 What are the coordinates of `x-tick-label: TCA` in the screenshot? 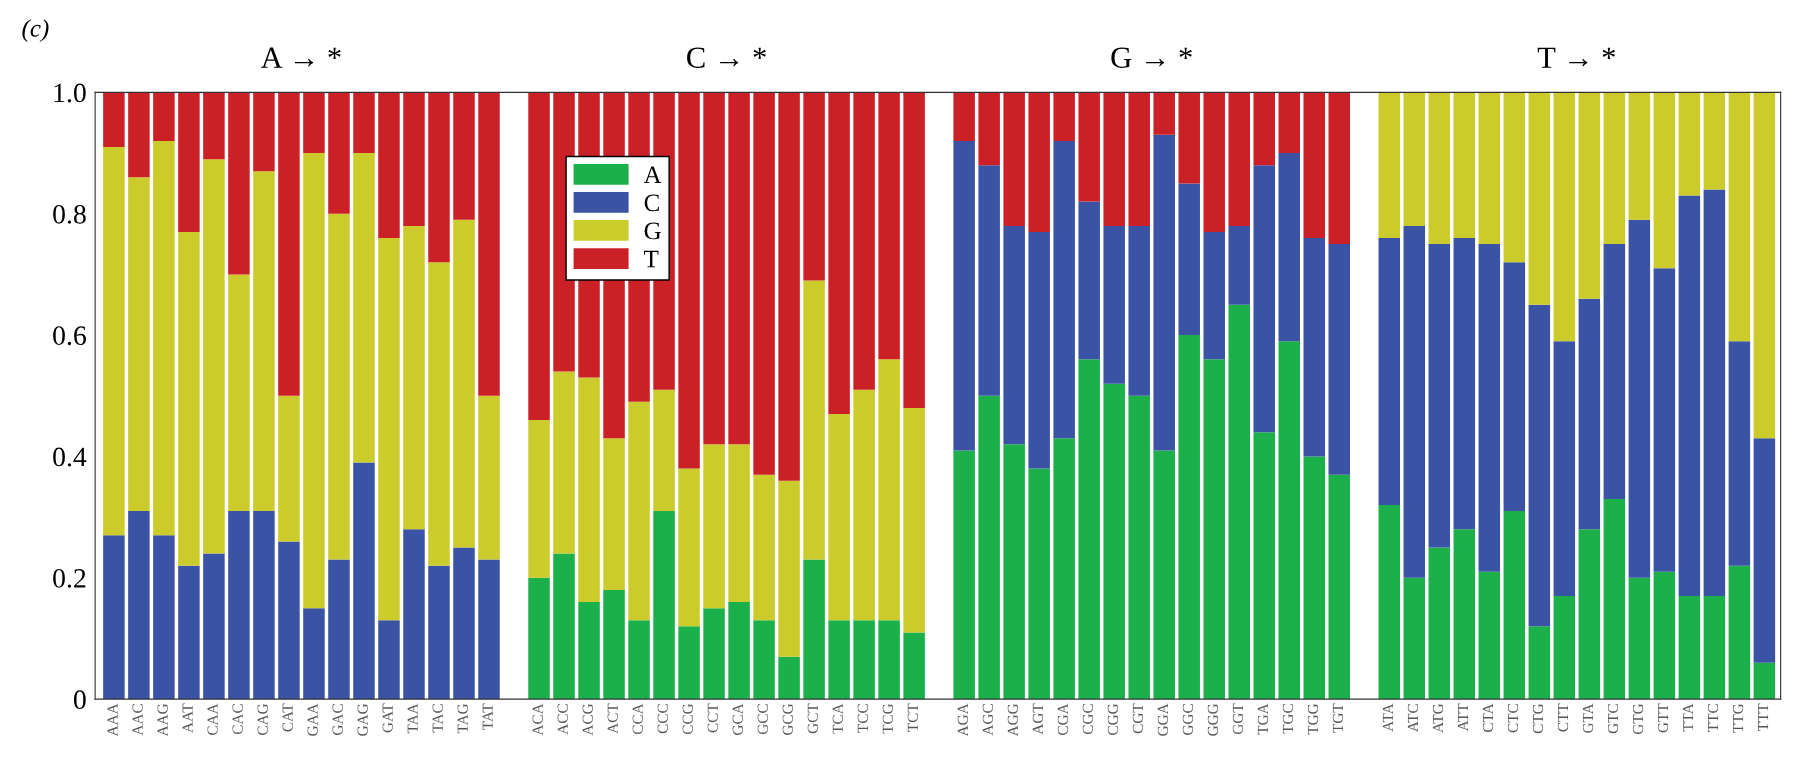 It's located at (837, 718).